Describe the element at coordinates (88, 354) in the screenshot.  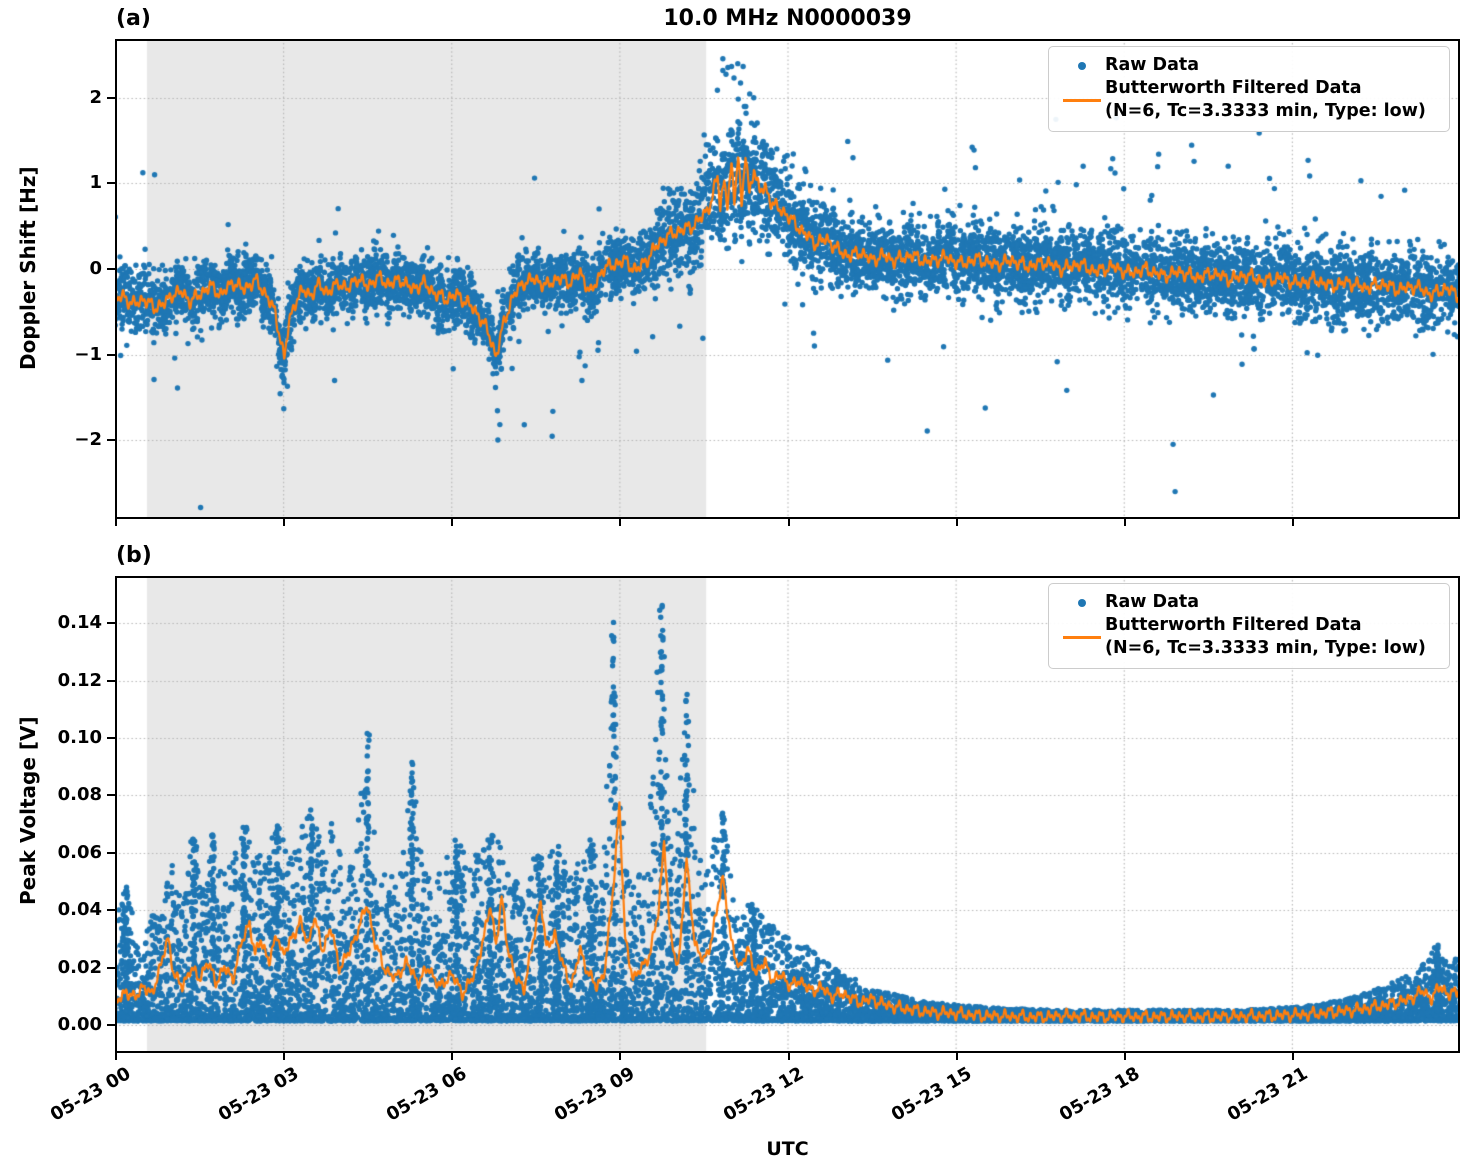
I see `y-tick-label: −1` at that location.